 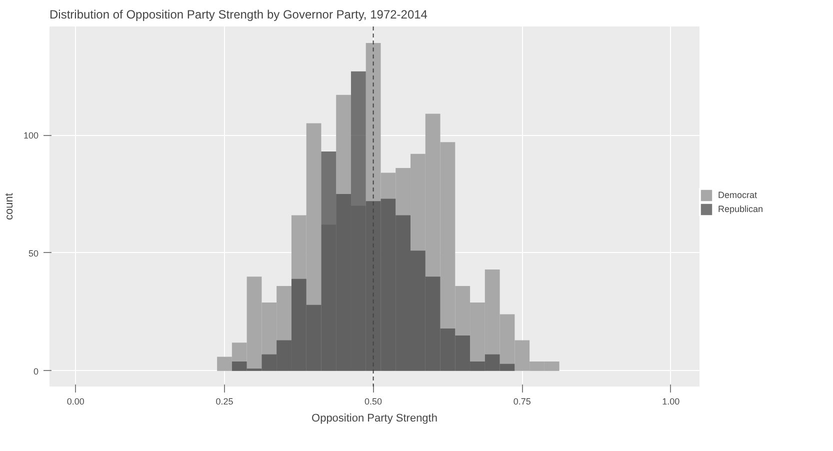 What do you see at coordinates (225, 401) in the screenshot?
I see `x-tick-label: 0.25` at bounding box center [225, 401].